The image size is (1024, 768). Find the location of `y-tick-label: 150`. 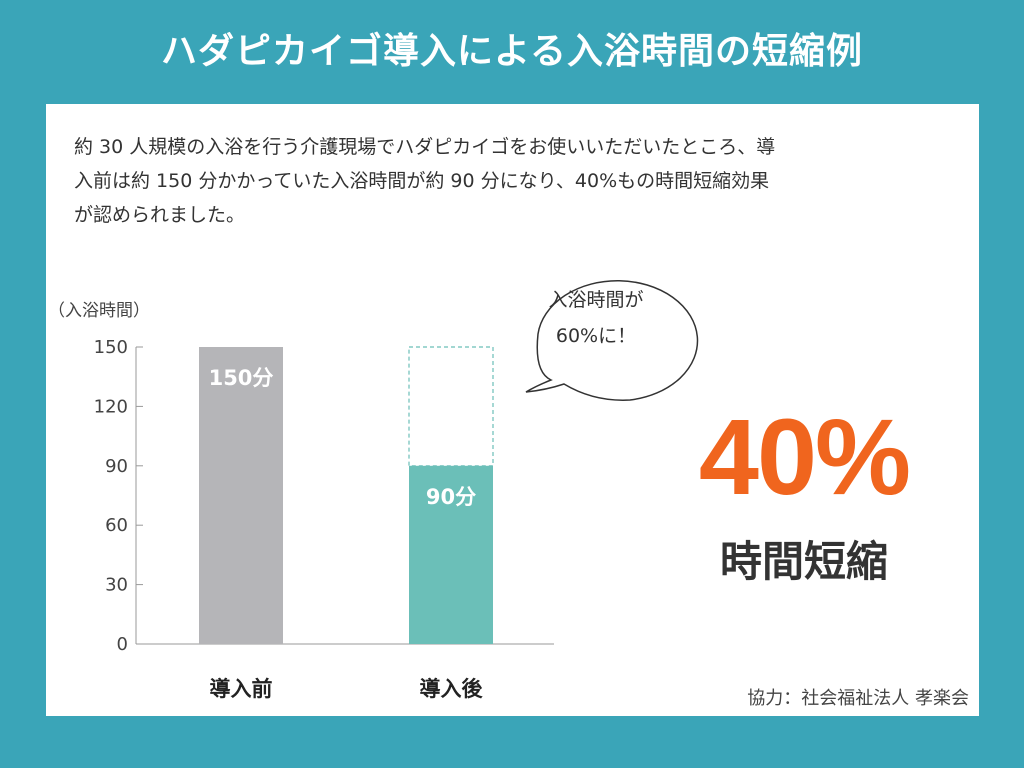

y-tick-label: 150 is located at coordinates (111, 347).